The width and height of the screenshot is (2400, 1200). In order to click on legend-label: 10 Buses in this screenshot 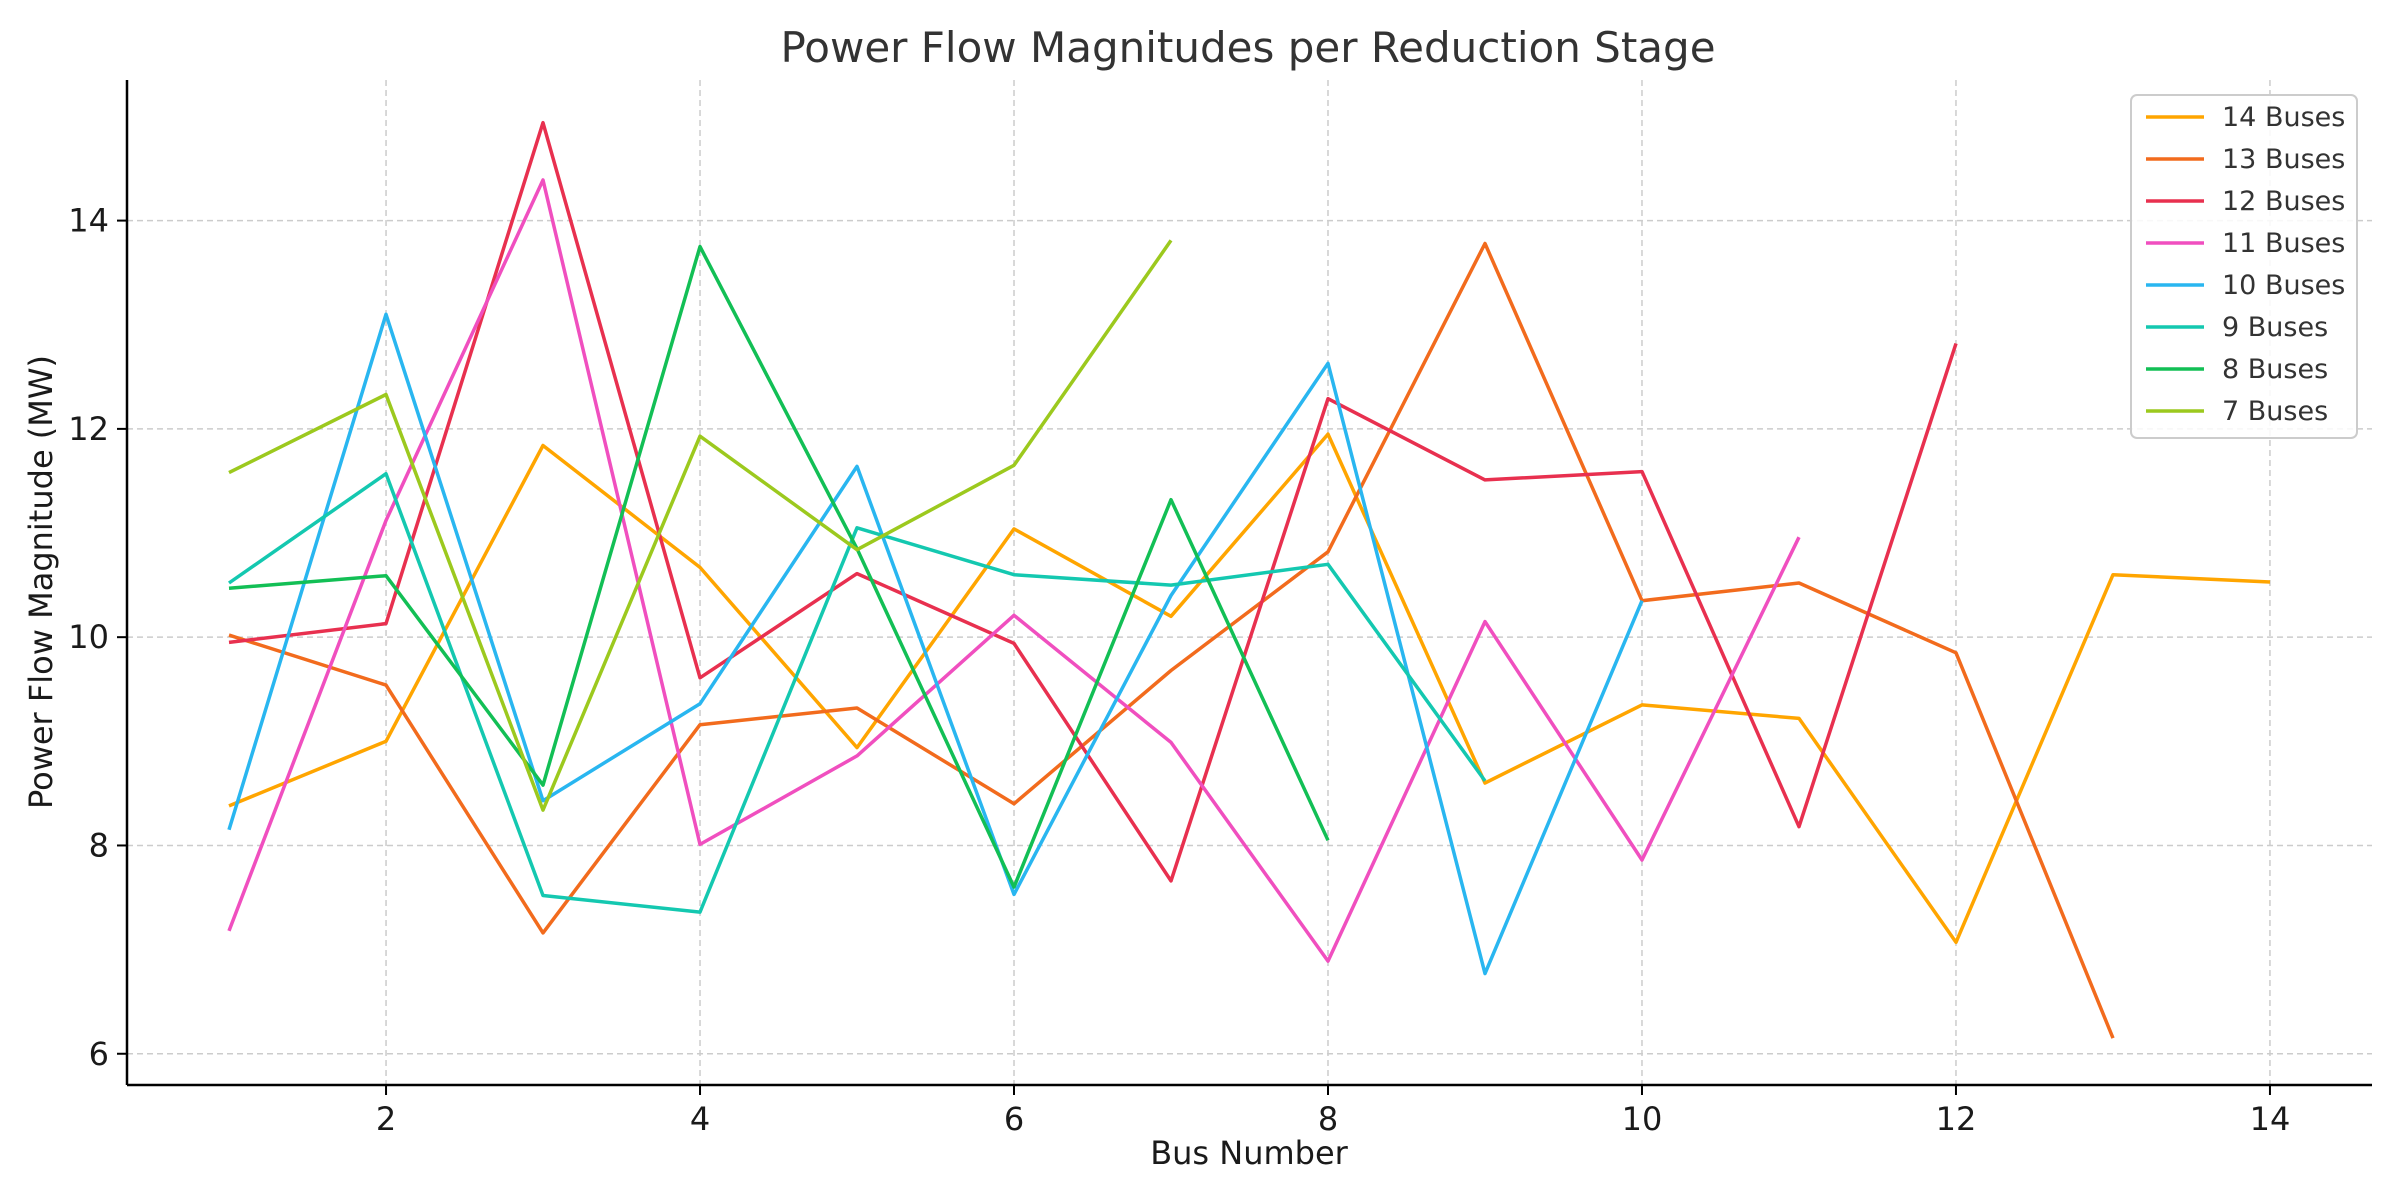, I will do `click(2283, 285)`.